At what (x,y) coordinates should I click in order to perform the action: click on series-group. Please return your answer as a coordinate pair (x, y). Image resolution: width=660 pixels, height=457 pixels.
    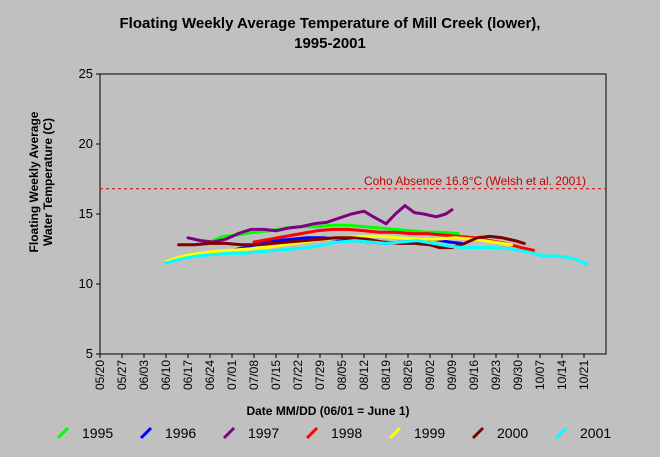
    Looking at the image, I should click on (376, 235).